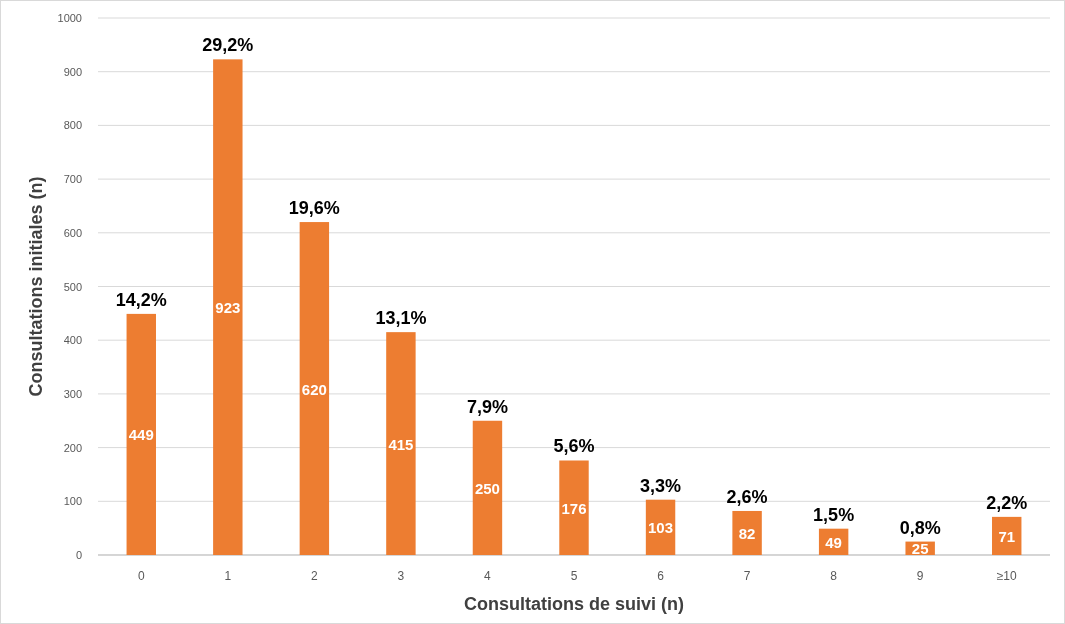 The height and width of the screenshot is (624, 1065). What do you see at coordinates (401, 318) in the screenshot?
I see `annotation: 13,1%` at bounding box center [401, 318].